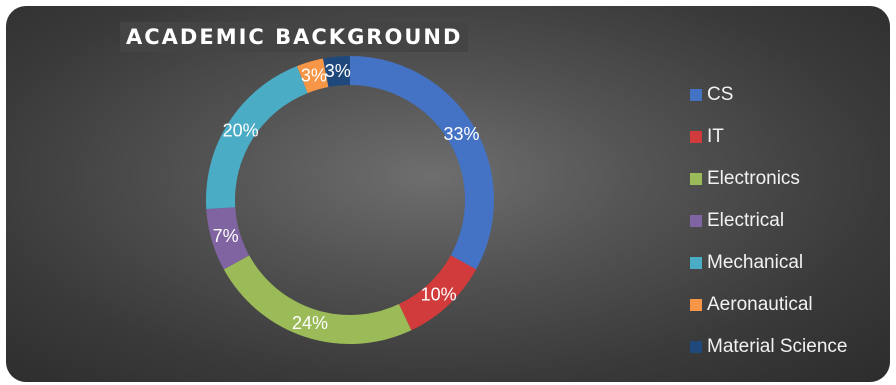 This screenshot has width=896, height=385. What do you see at coordinates (768, 95) in the screenshot?
I see `legend-item-cs: CS` at bounding box center [768, 95].